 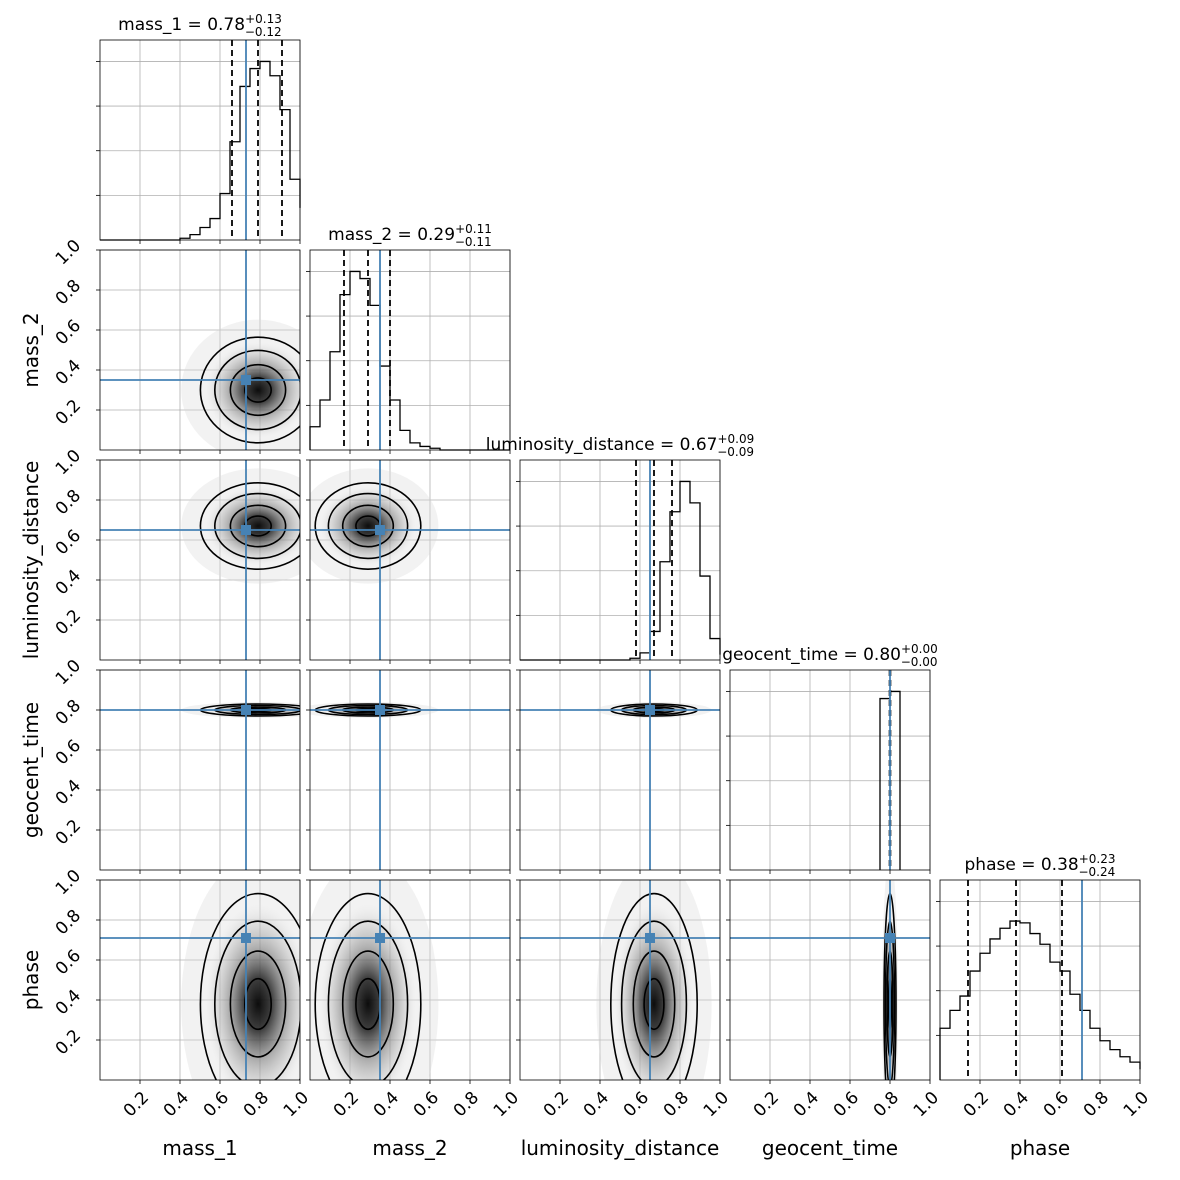 What do you see at coordinates (68, 792) in the screenshot?
I see `ytick-label-geocent_time-1: 0.4` at bounding box center [68, 792].